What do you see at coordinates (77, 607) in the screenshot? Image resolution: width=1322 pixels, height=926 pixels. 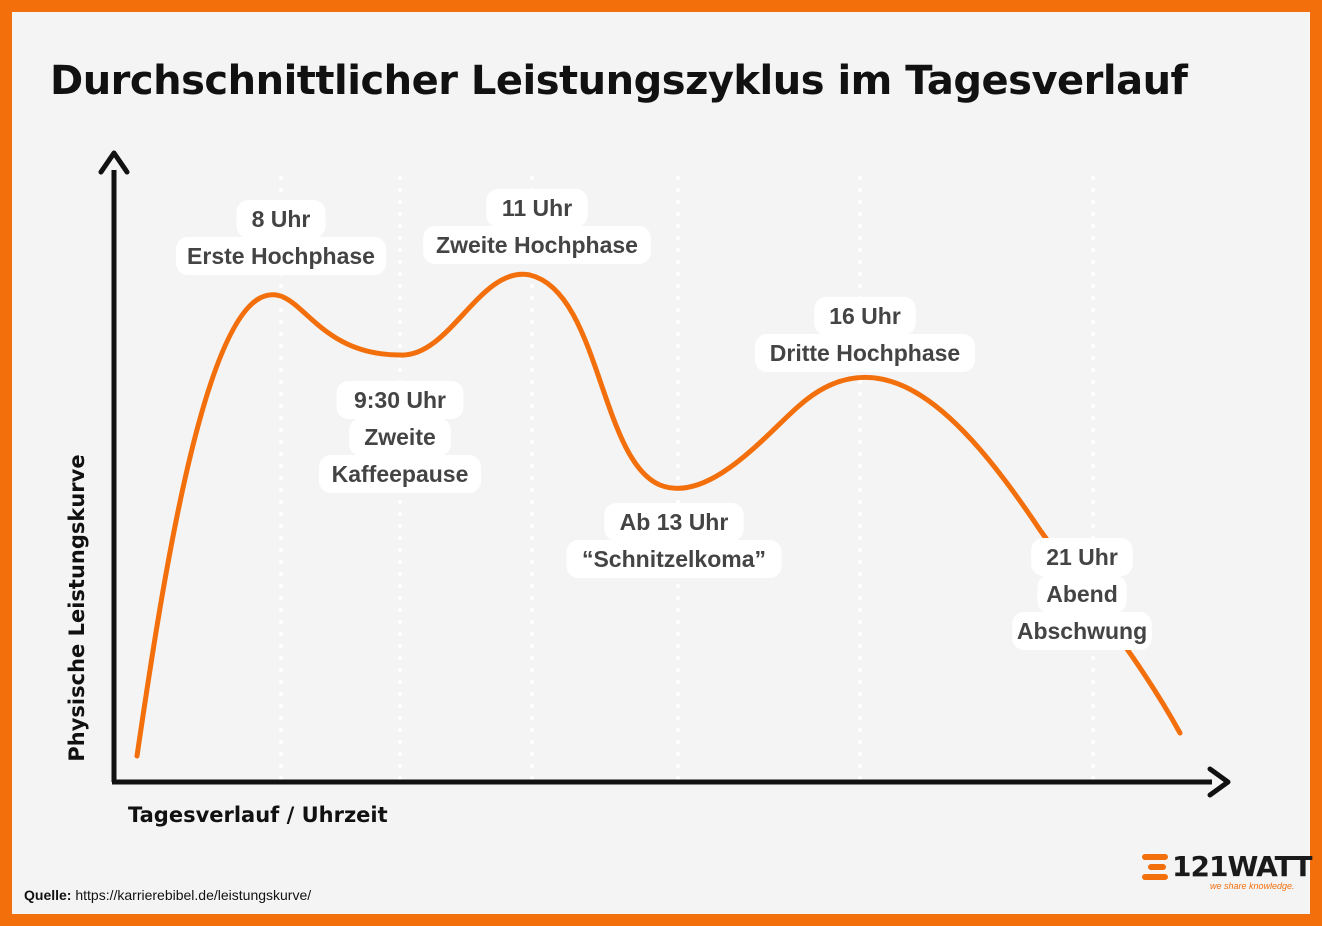 I see `y-axis-label: Physische Leistungskurve` at bounding box center [77, 607].